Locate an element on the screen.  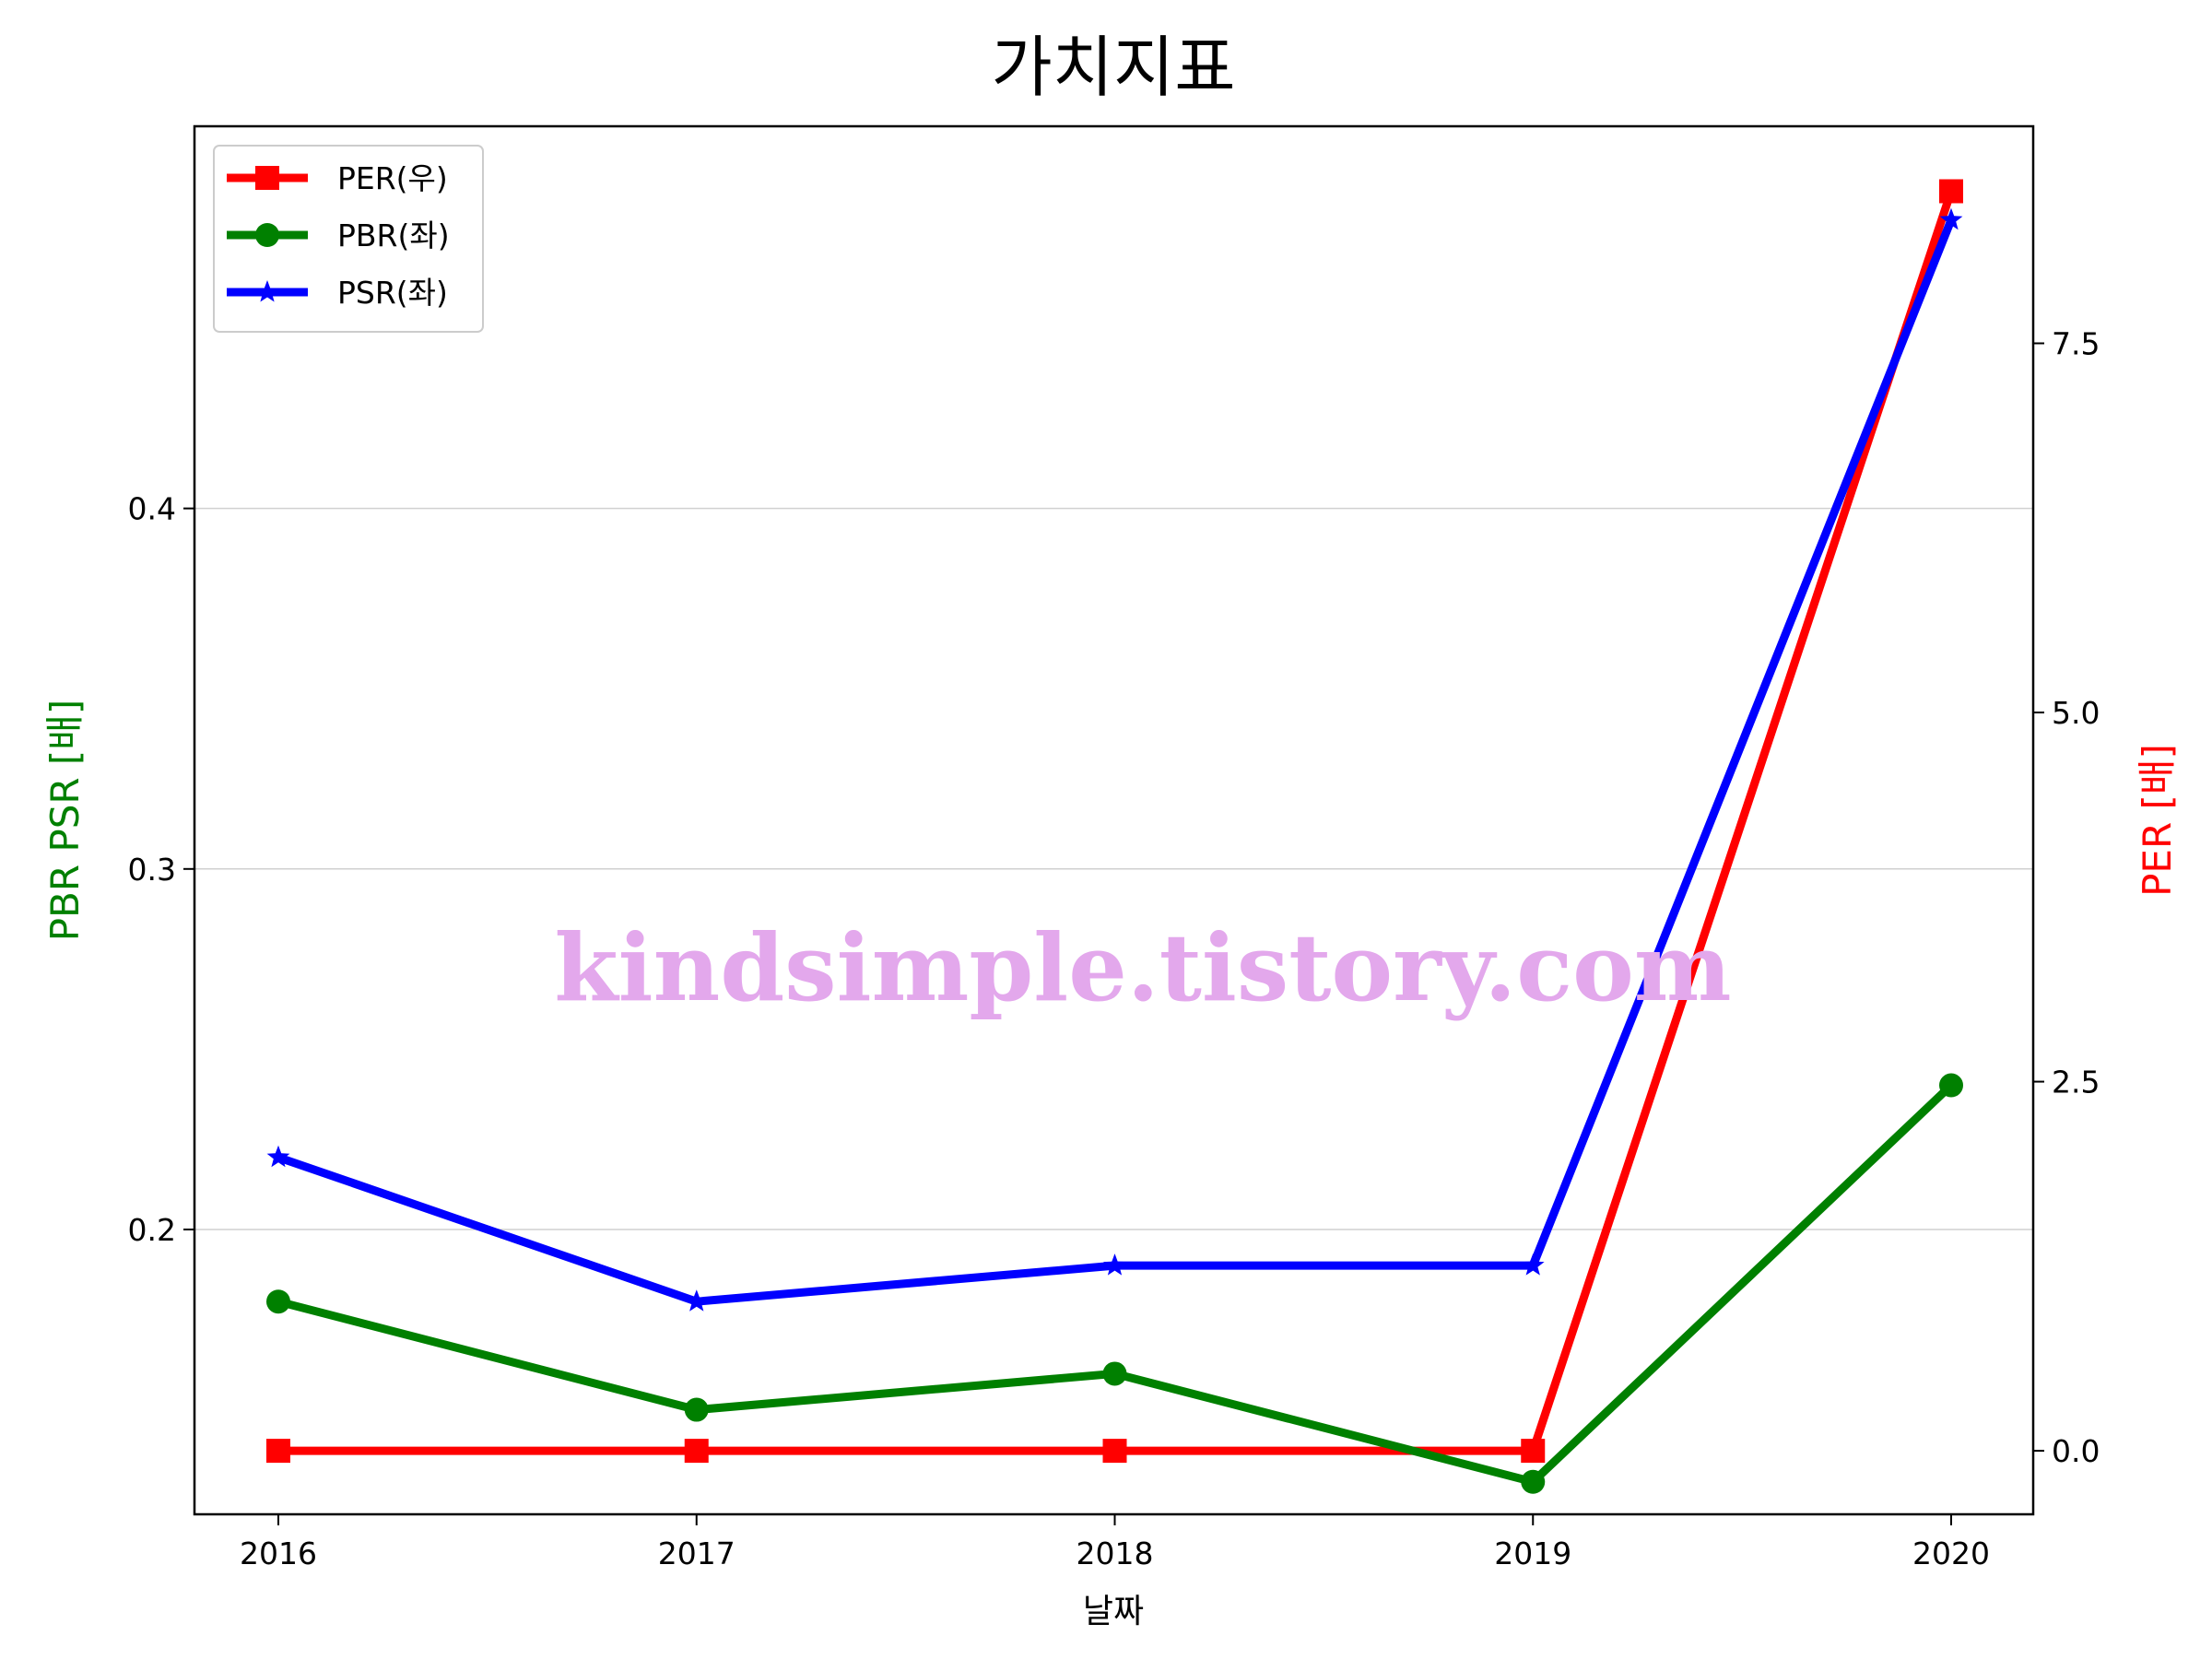
legend-label: PER(우) is located at coordinates (392, 178).